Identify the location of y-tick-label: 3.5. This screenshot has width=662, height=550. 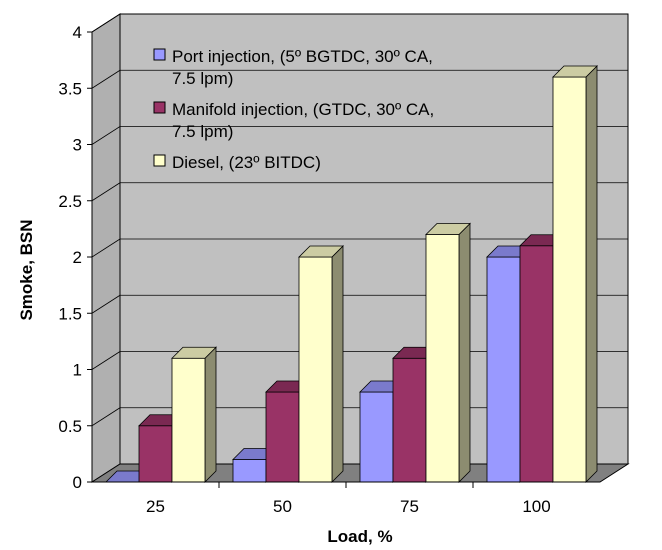
(70, 88).